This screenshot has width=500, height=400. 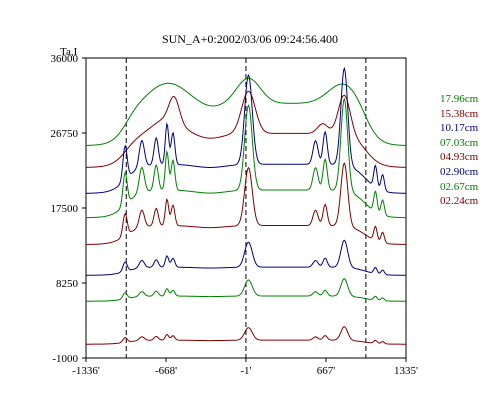 What do you see at coordinates (326, 371) in the screenshot?
I see `x-tick-label: 667'` at bounding box center [326, 371].